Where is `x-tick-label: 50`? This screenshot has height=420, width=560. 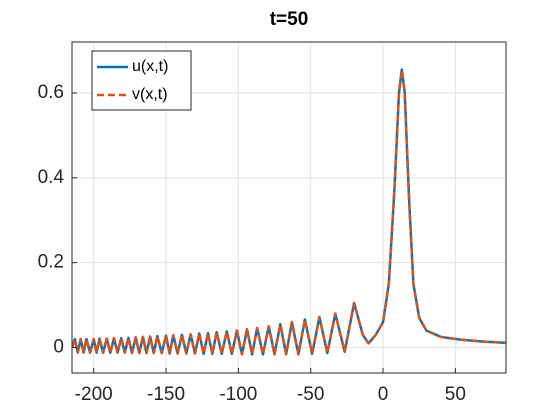 x-tick-label: 50 is located at coordinates (455, 394).